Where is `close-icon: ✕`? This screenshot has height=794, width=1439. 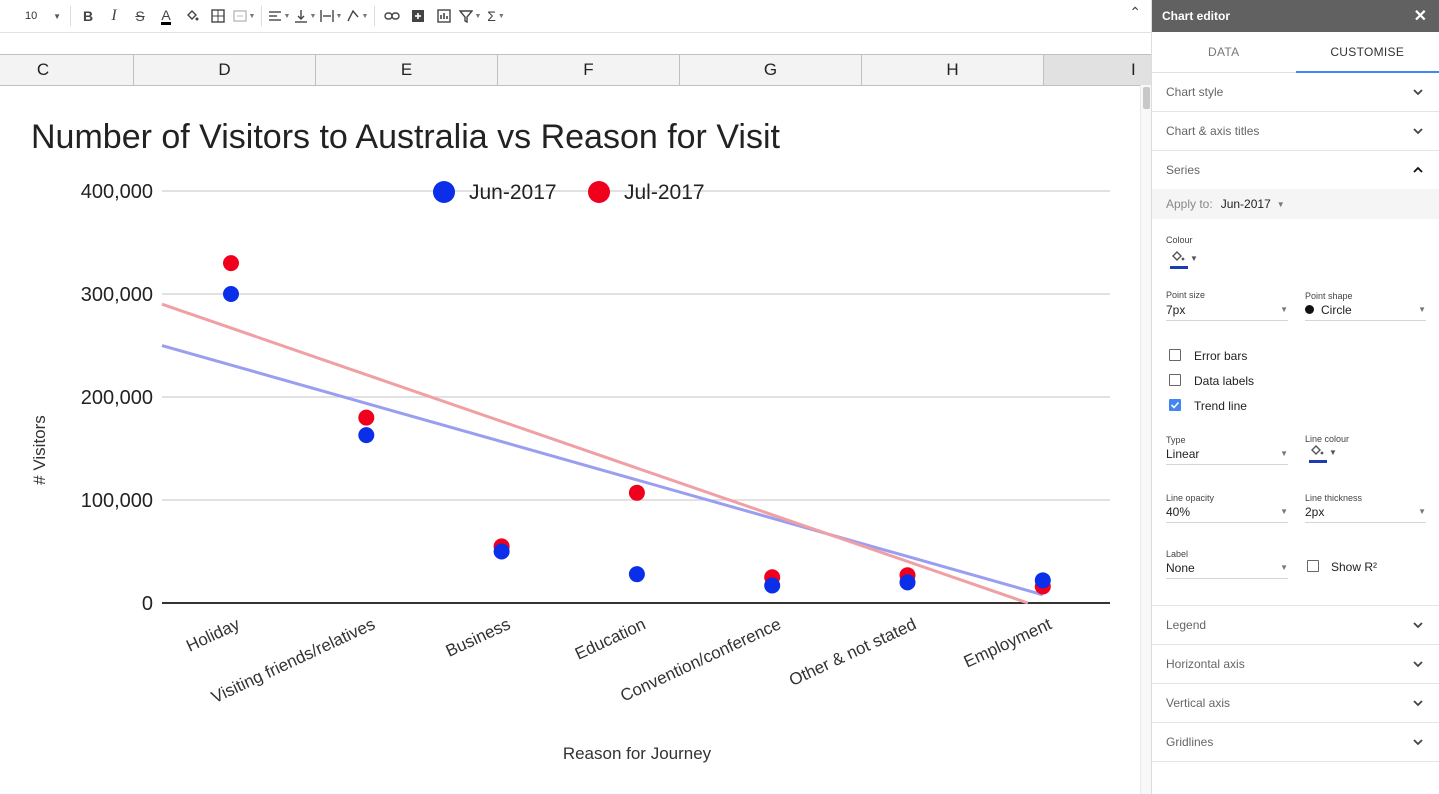
close-icon: ✕ is located at coordinates (1420, 16).